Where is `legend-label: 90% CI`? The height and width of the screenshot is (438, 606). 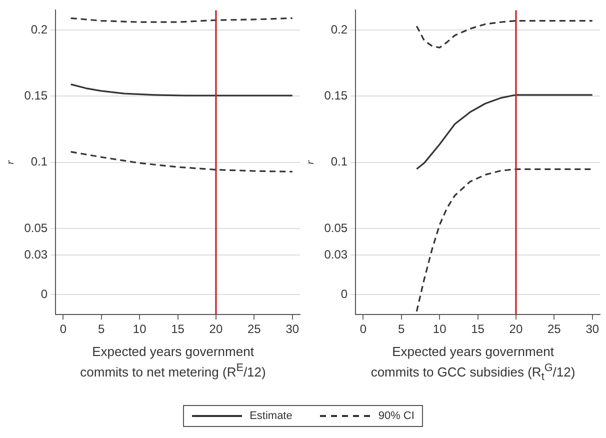 legend-label: 90% CI is located at coordinates (396, 416).